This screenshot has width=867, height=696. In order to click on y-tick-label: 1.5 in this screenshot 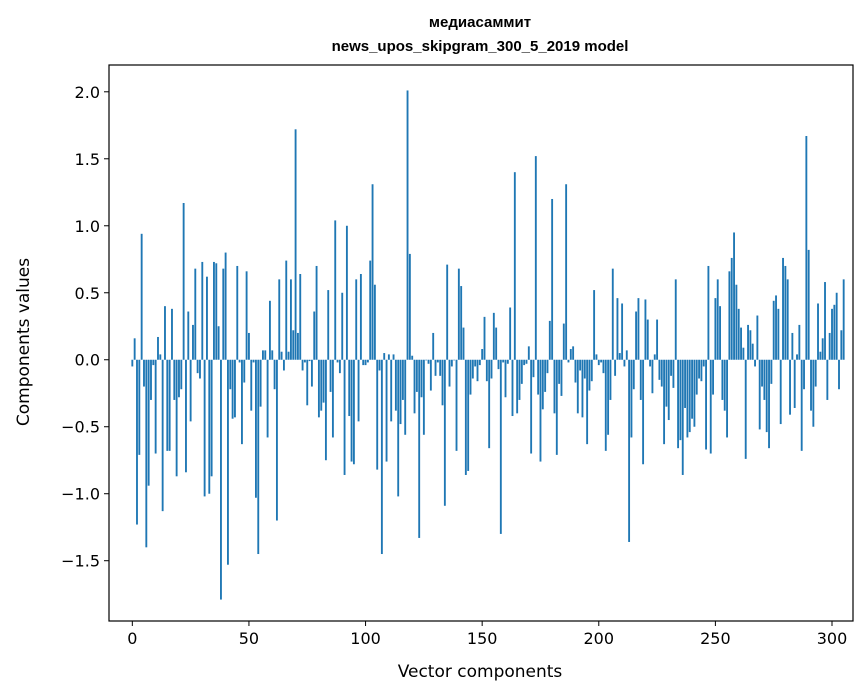, I will do `click(87, 159)`.